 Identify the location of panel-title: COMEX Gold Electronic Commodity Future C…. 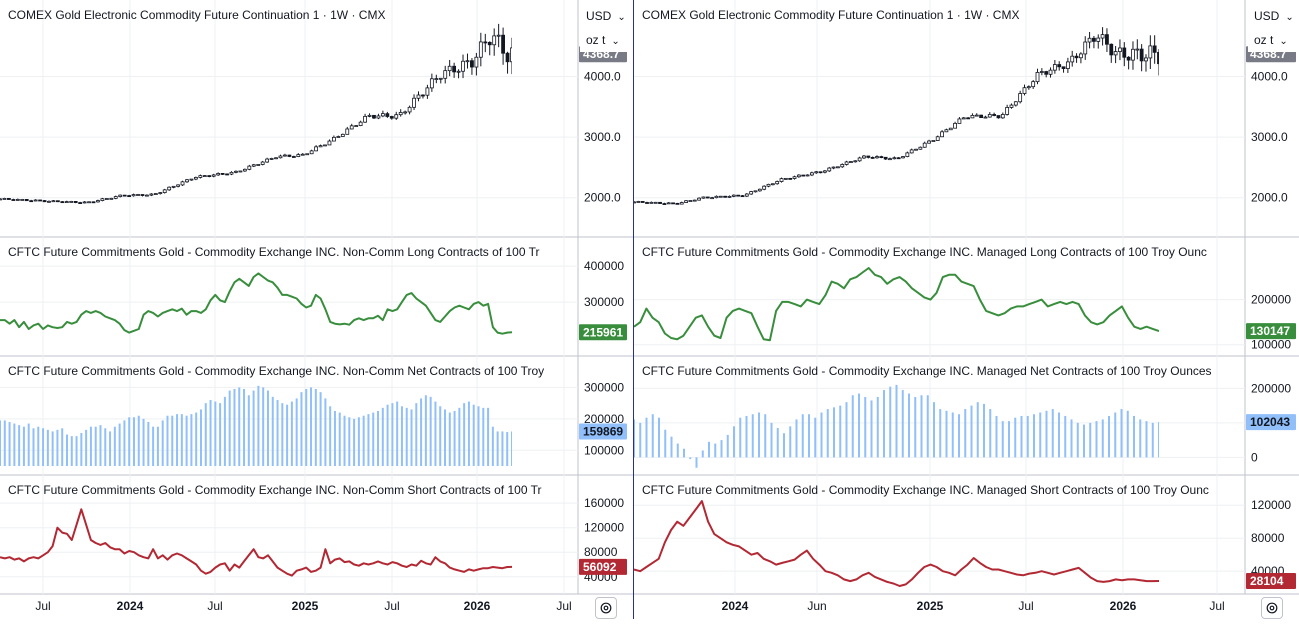
(830, 15).